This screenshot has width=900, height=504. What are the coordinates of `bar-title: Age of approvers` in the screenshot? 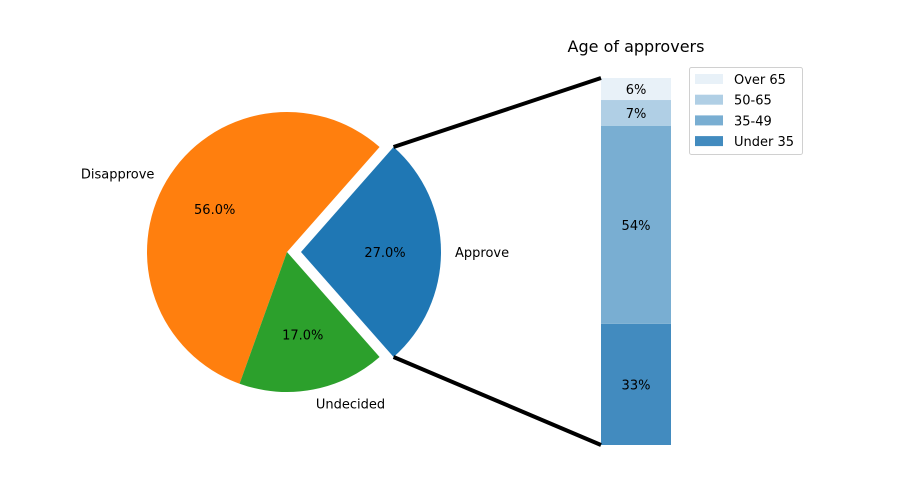 It's located at (636, 46).